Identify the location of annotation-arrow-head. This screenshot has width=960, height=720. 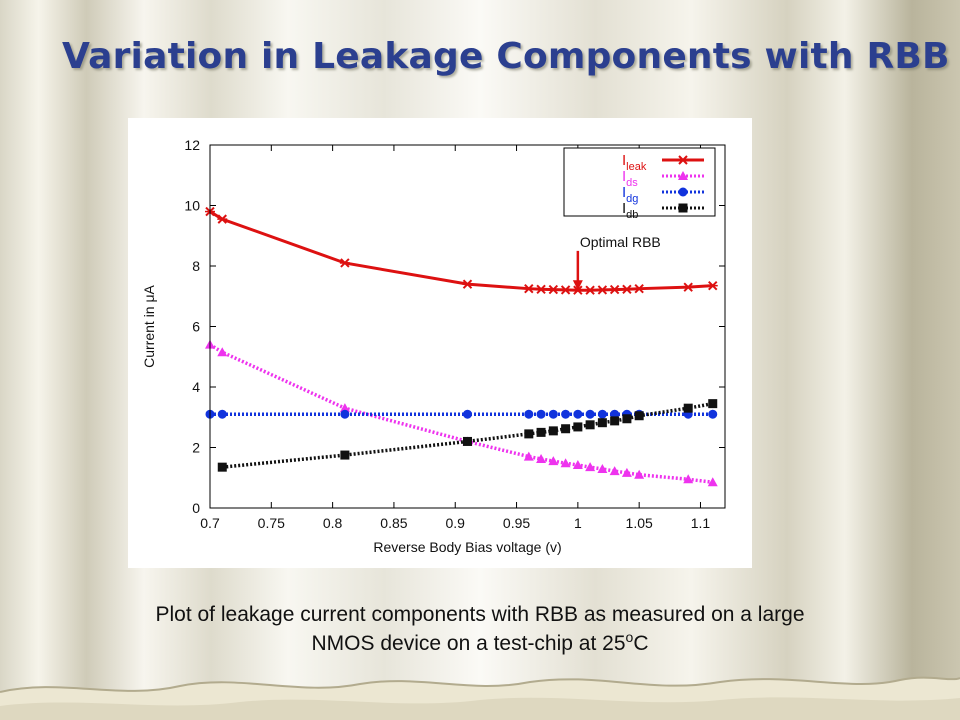
(577, 285).